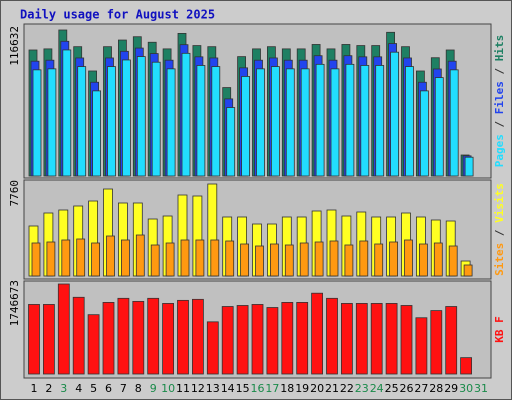 The width and height of the screenshot is (512, 400). Describe the element at coordinates (451, 388) in the screenshot. I see `x-tick-label: 29` at that location.